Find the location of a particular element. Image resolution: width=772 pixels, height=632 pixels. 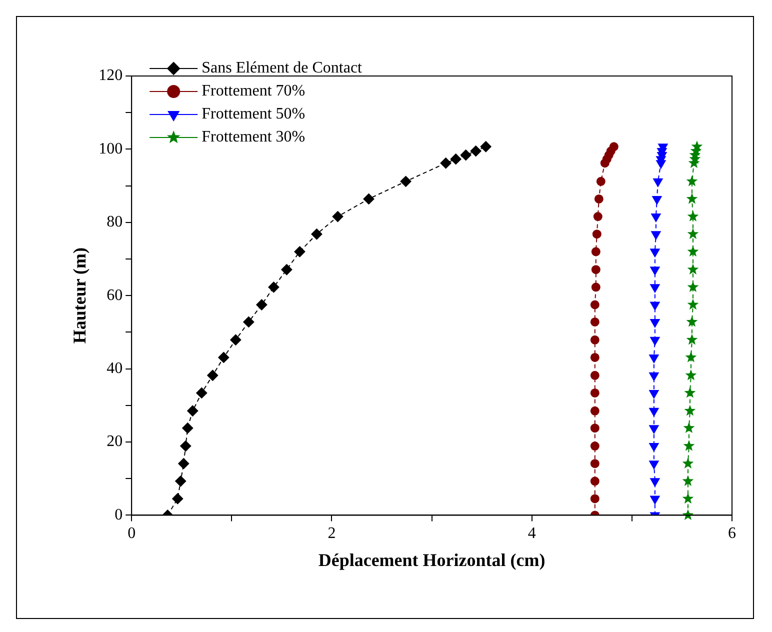

x-tick-label: 0 is located at coordinates (132, 533).